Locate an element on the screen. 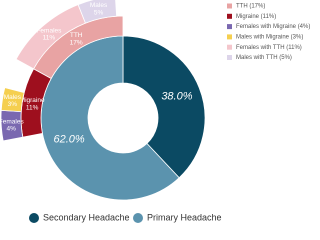  segment-label: Males 3% is located at coordinates (13, 100).